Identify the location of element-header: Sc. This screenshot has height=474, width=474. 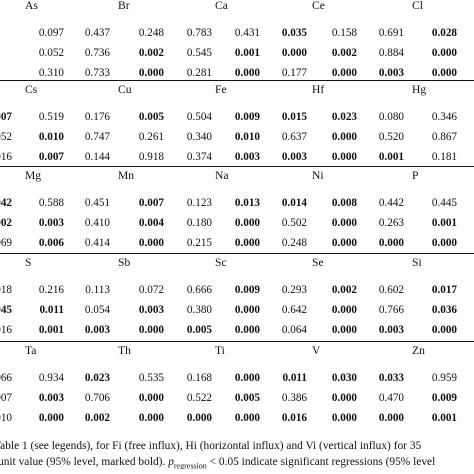
(221, 262).